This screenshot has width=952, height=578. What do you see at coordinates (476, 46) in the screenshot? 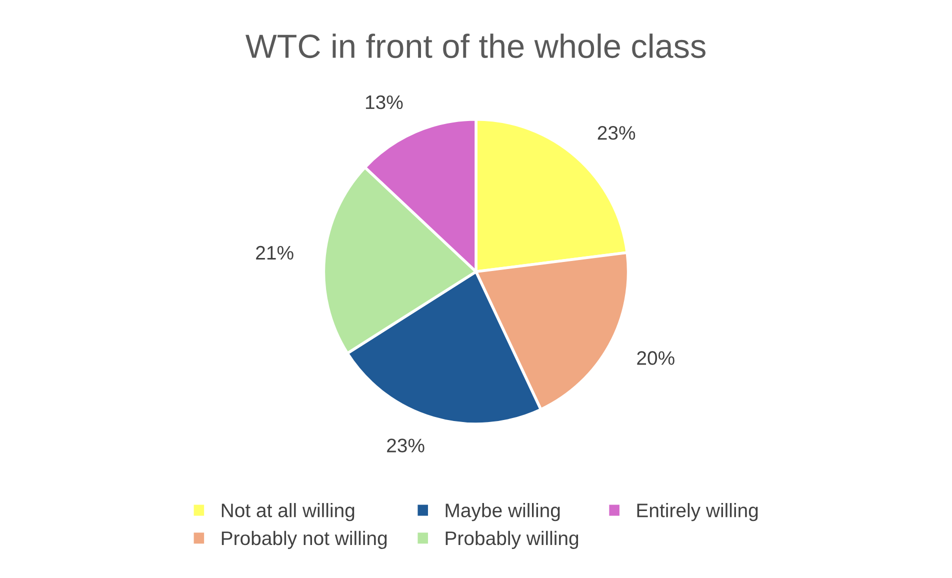
I see `chart-title: WTC in front of the whole class` at bounding box center [476, 46].